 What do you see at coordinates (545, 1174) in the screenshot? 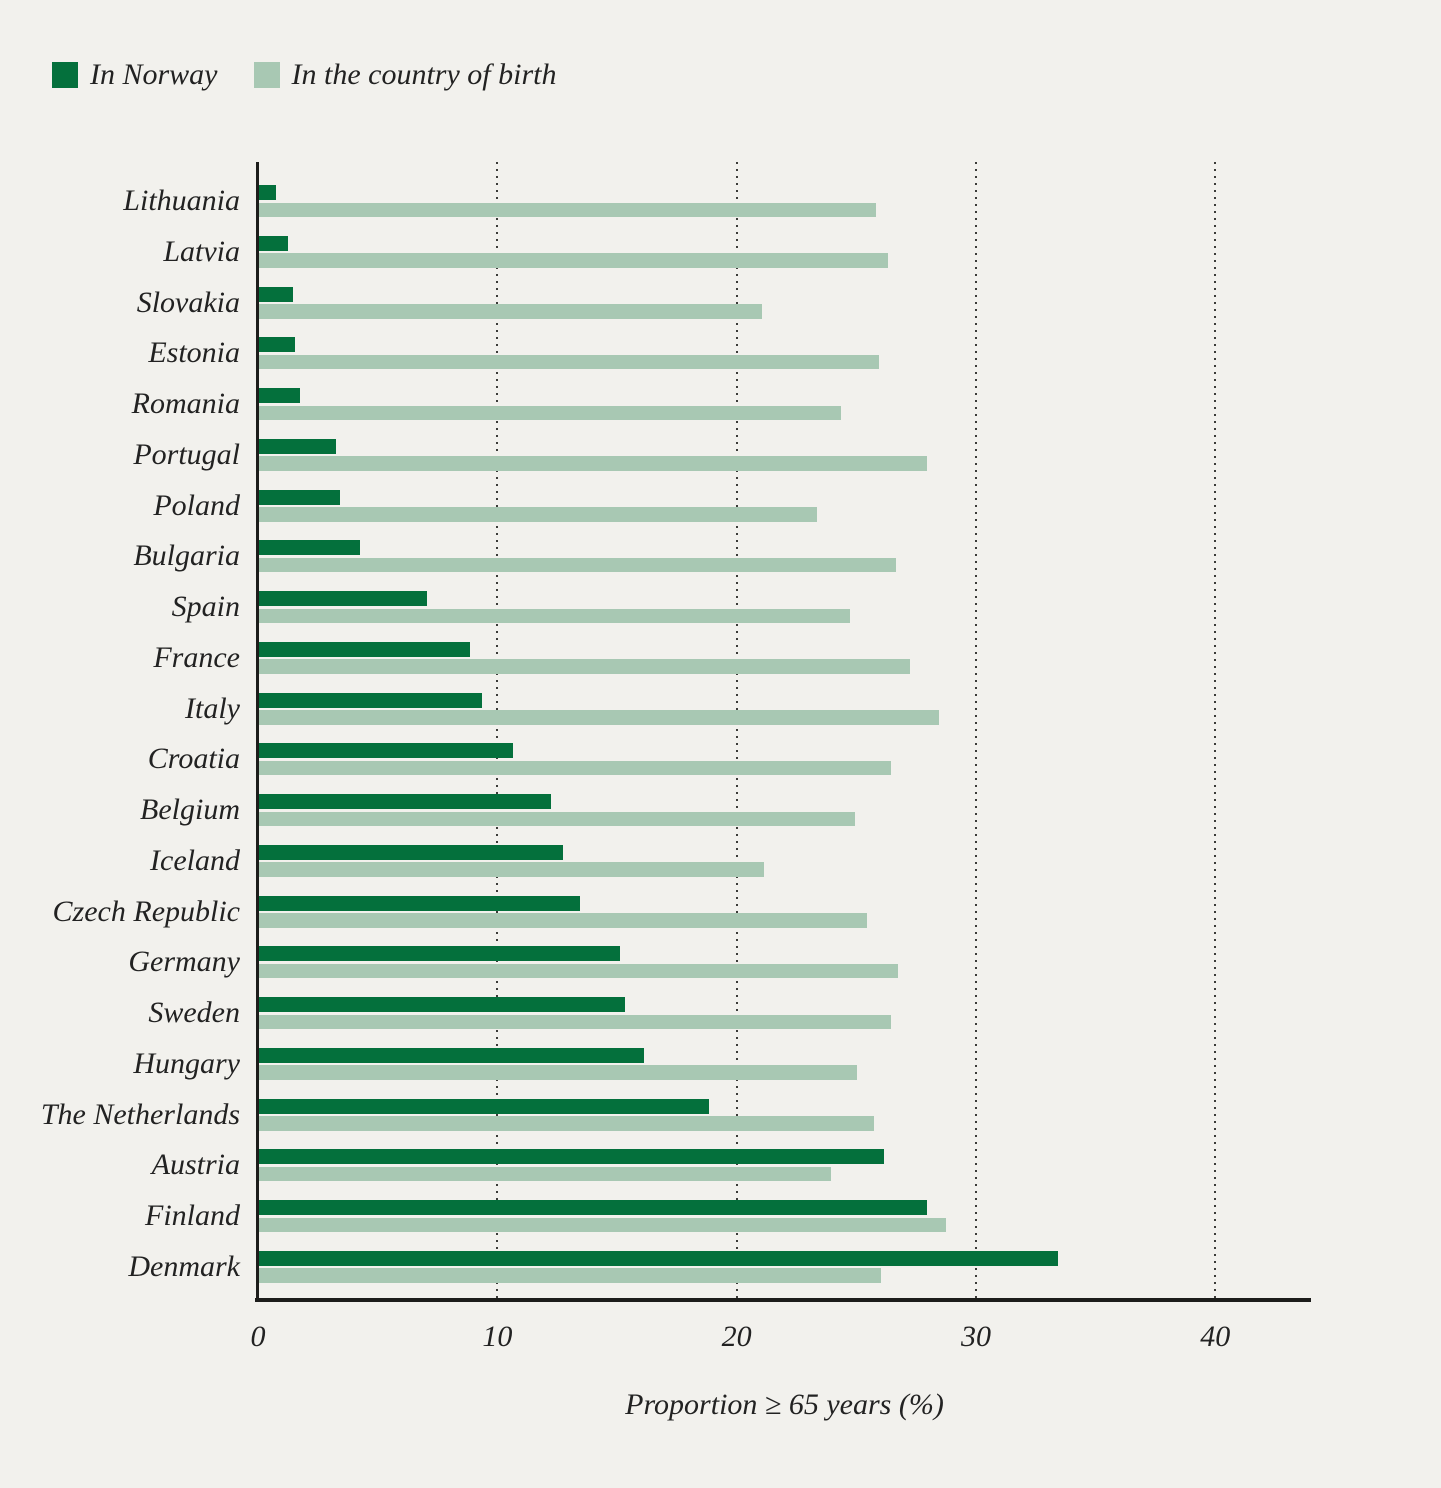
I see `bar-country-of-birth-austria` at bounding box center [545, 1174].